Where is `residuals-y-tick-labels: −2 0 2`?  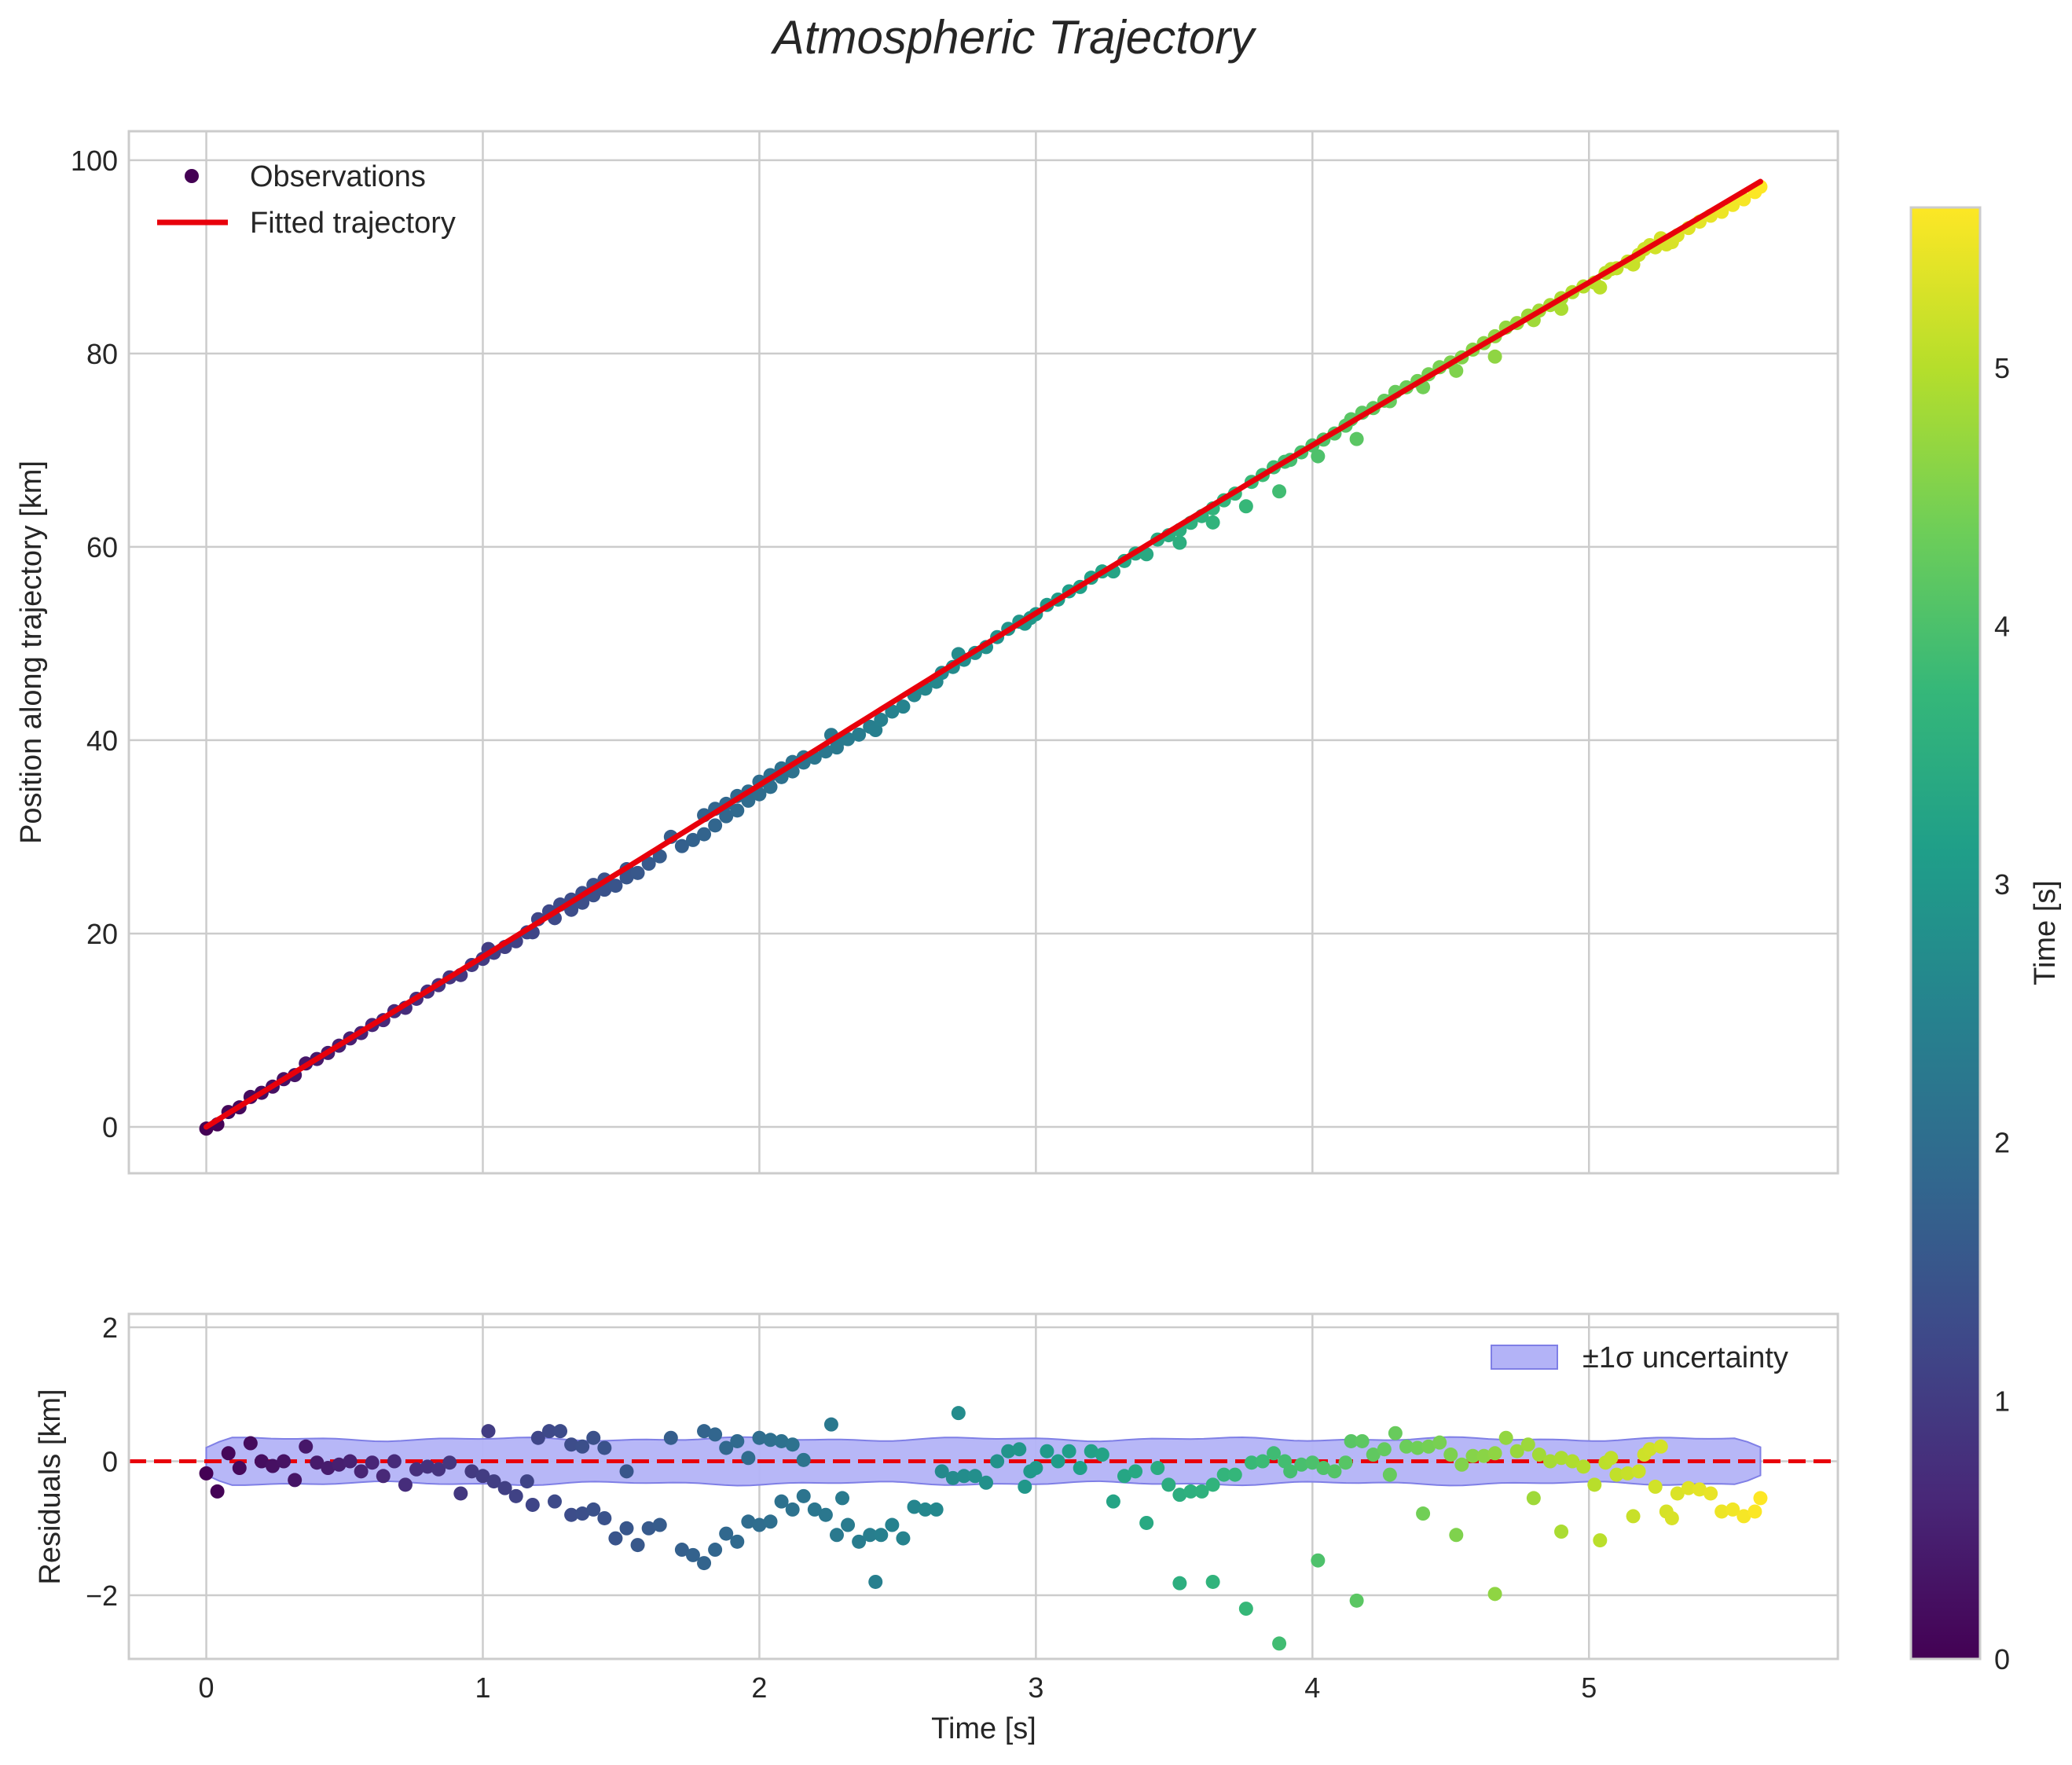
residuals-y-tick-labels: −2 0 2 is located at coordinates (102, 1462).